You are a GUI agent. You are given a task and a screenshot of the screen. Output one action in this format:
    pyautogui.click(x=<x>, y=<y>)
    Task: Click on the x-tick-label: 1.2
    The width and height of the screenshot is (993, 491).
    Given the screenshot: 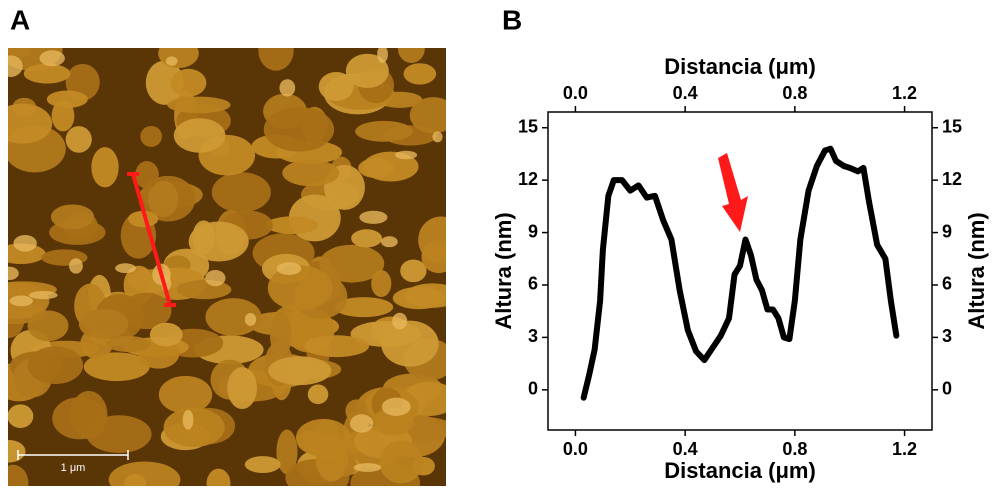 What is the action you would take?
    pyautogui.click(x=904, y=449)
    